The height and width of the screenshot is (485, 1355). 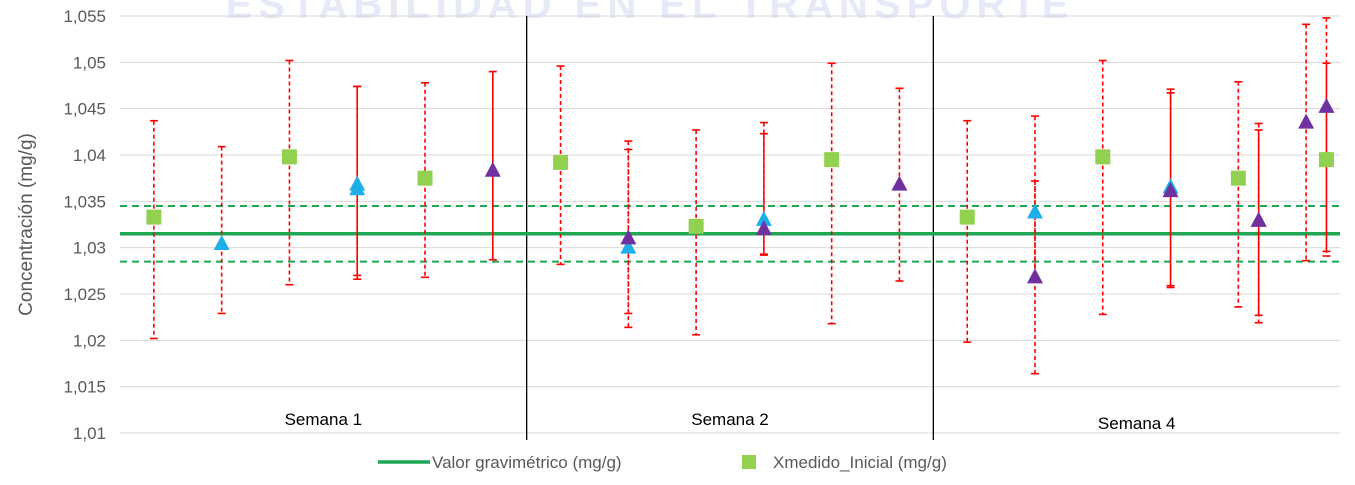 What do you see at coordinates (26, 224) in the screenshot?
I see `y-axis-title: Concentración (mg/g)` at bounding box center [26, 224].